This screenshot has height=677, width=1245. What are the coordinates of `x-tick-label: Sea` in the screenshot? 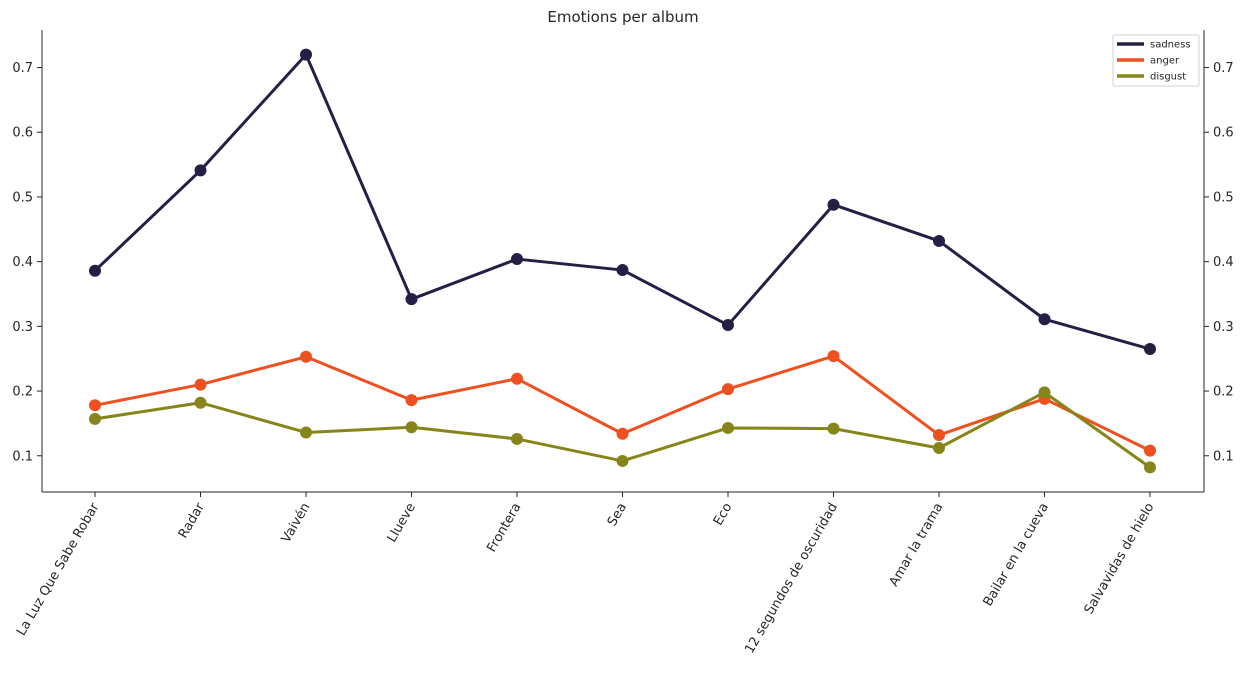 It's located at (617, 515).